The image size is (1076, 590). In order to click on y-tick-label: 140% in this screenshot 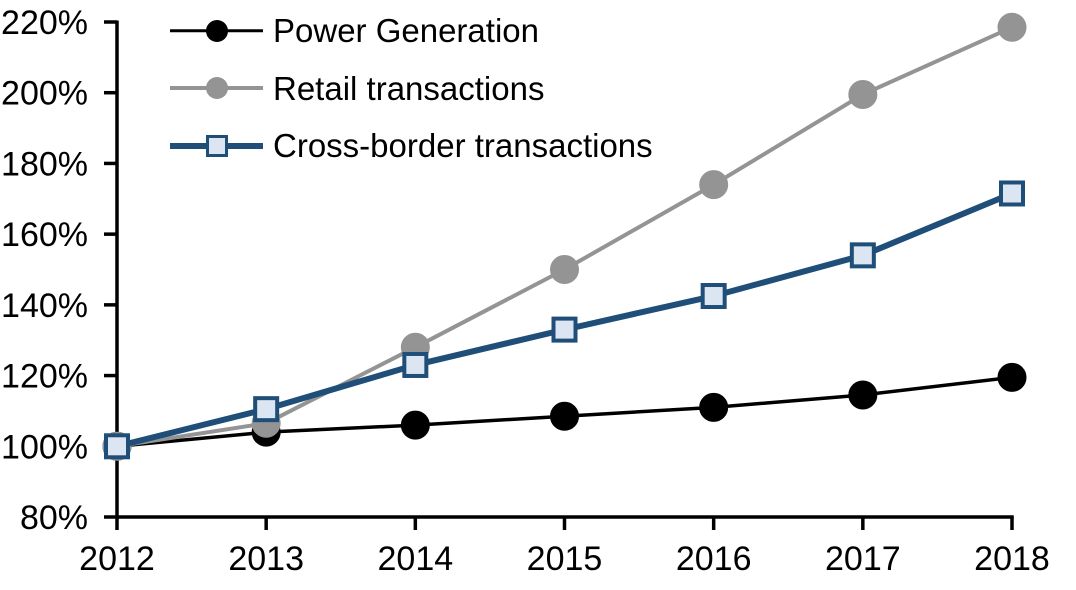, I will do `click(44, 306)`.